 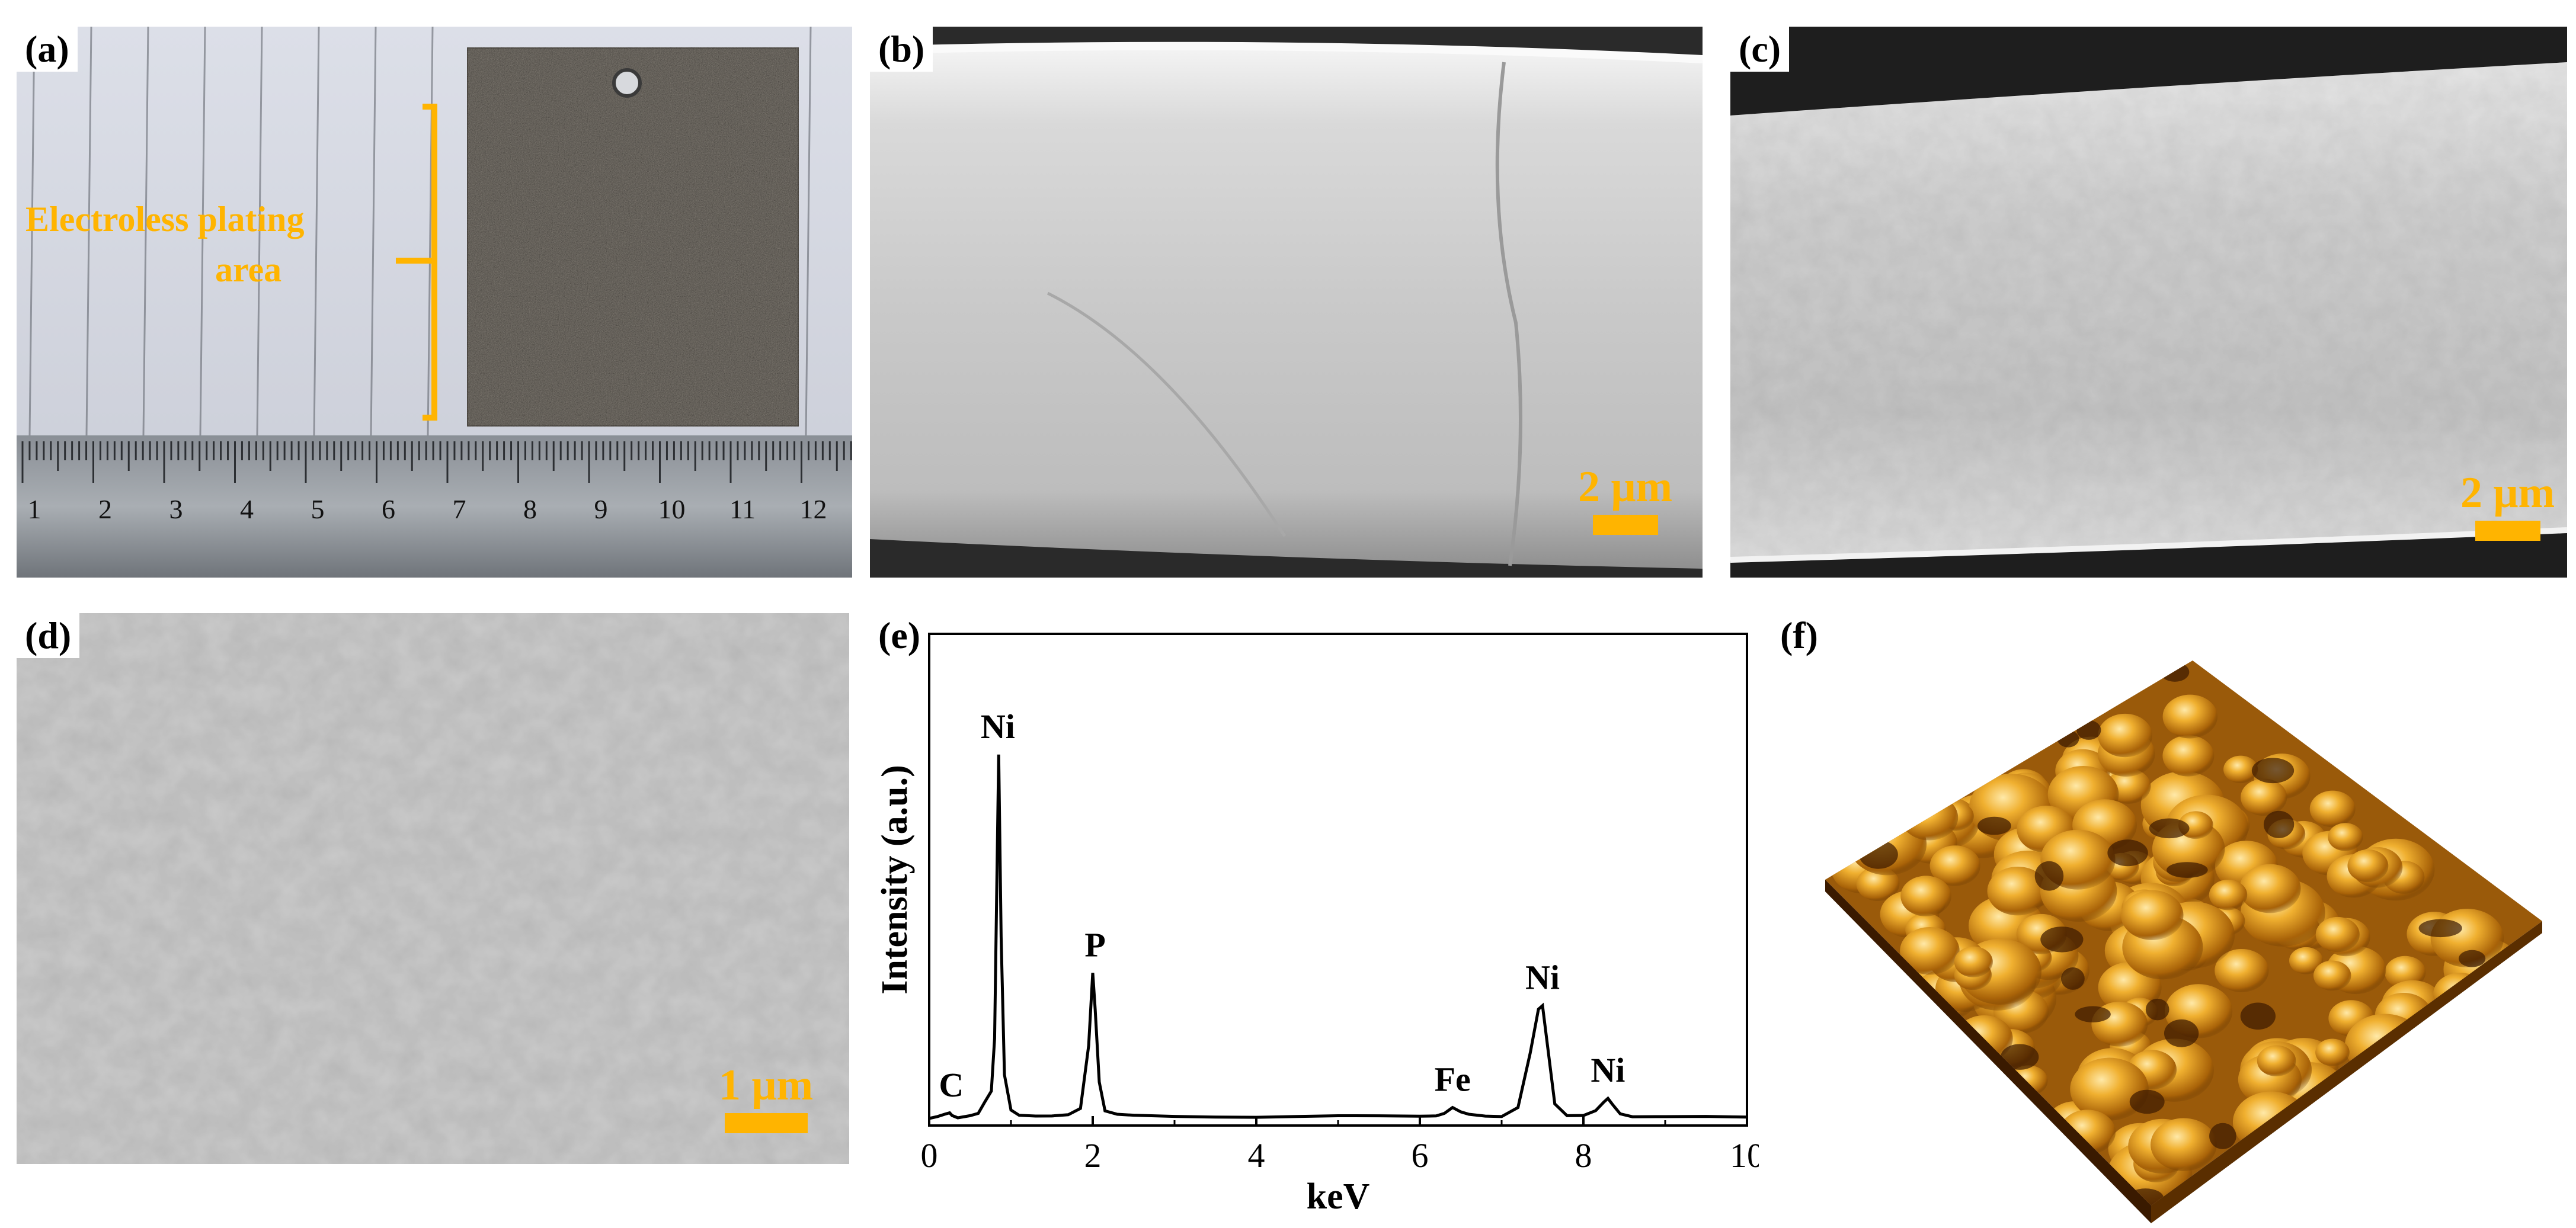 I want to click on ruler, so click(x=434, y=506).